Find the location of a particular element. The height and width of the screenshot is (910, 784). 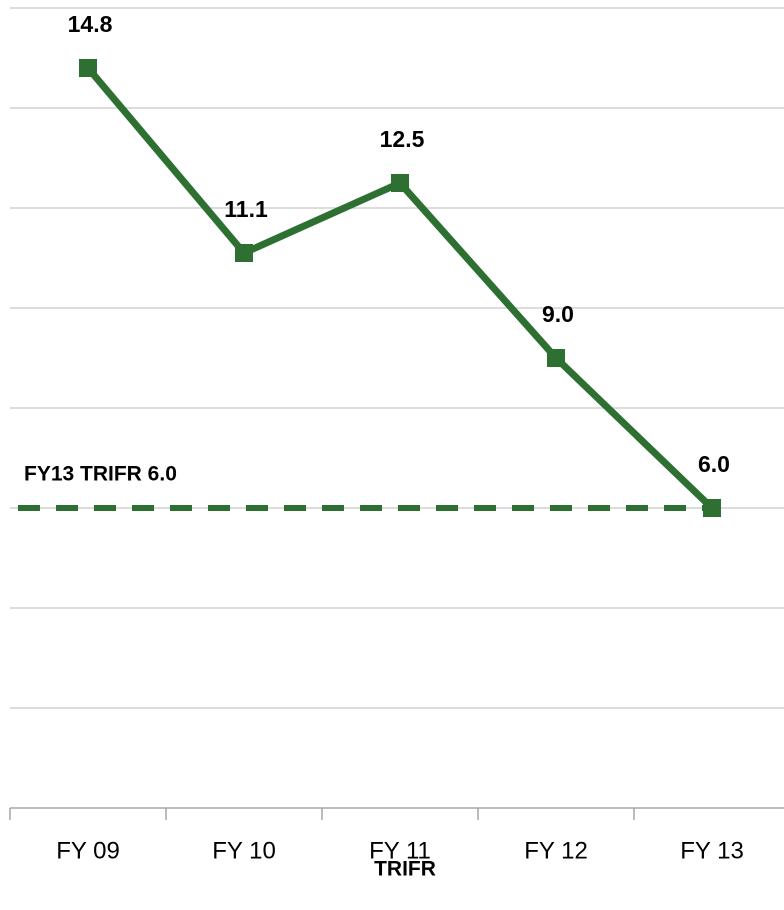

data-label: 6.0 is located at coordinates (714, 464).